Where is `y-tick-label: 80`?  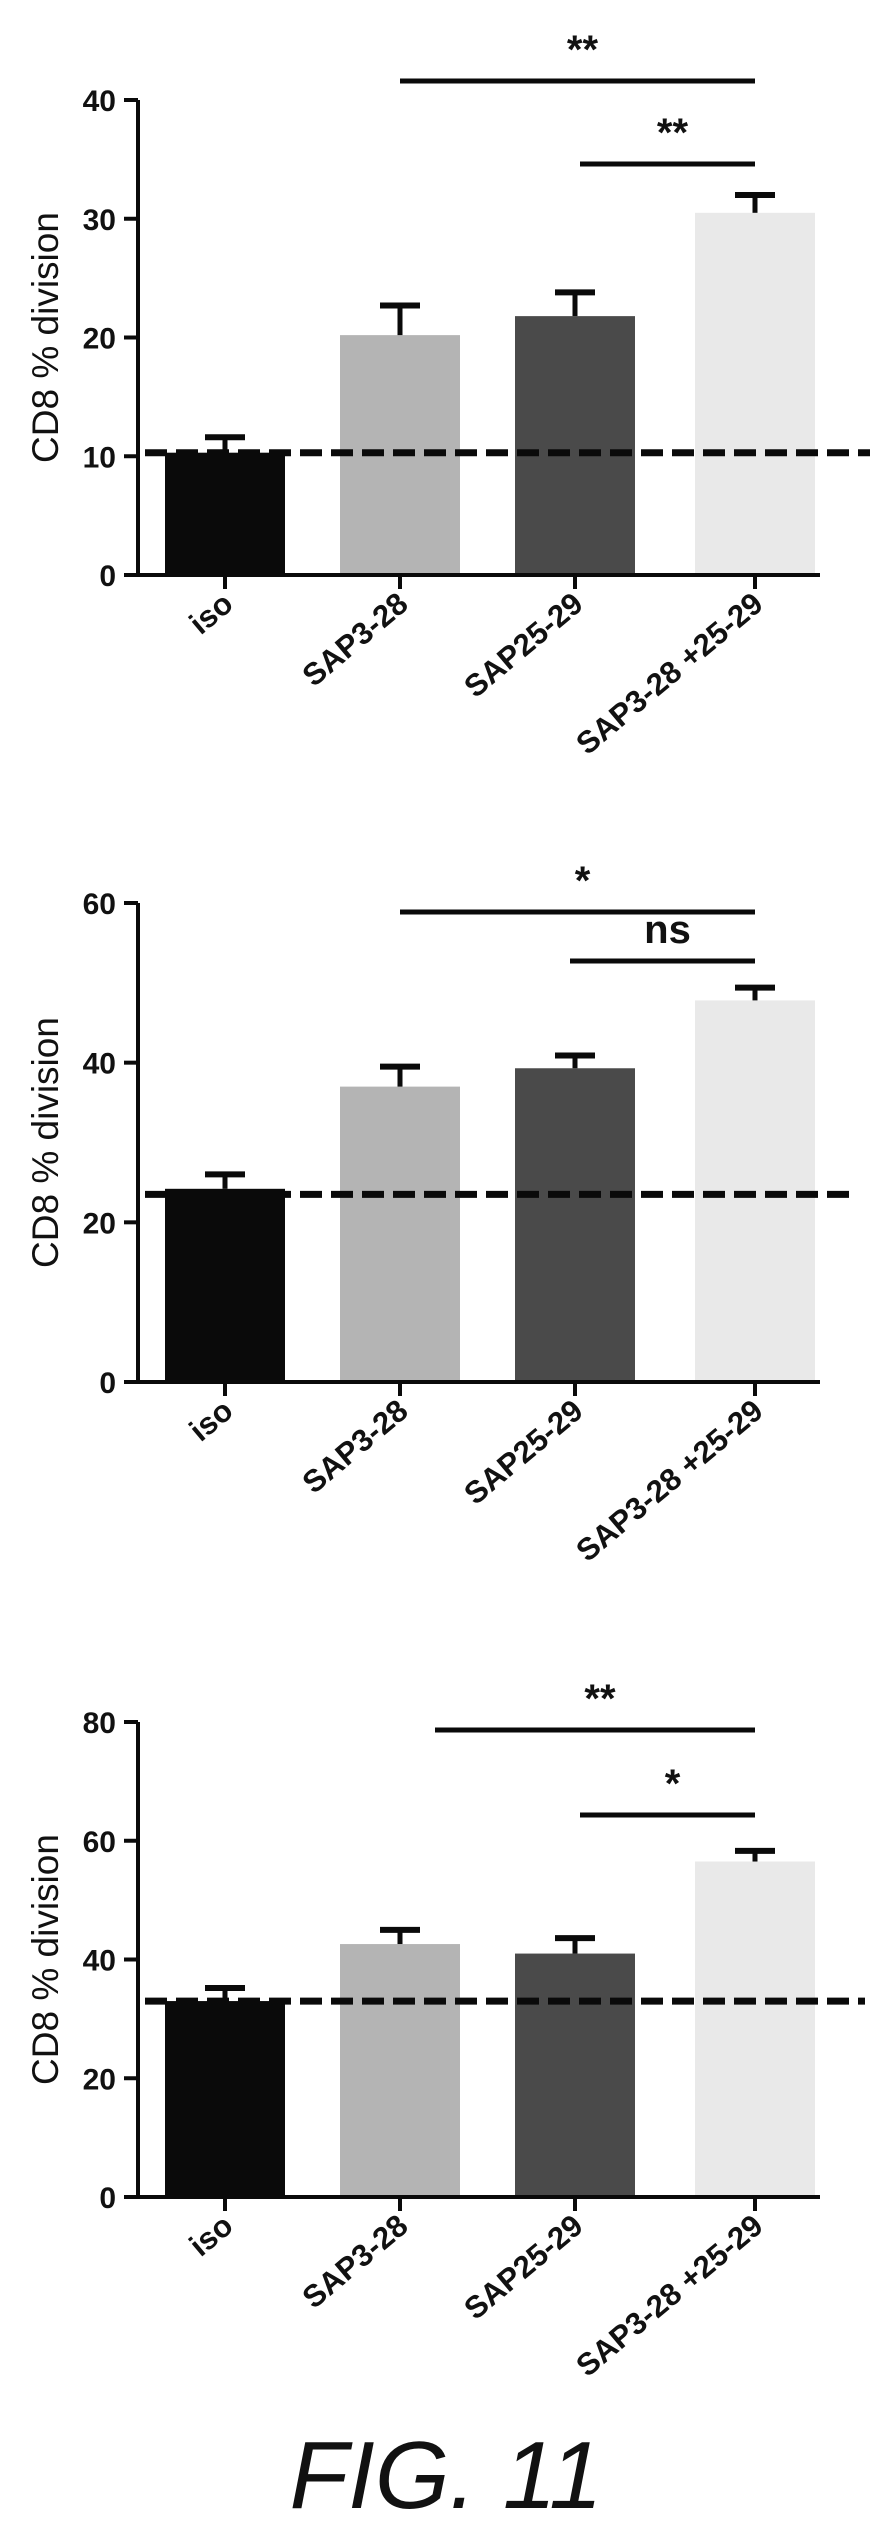 y-tick-label: 80 is located at coordinates (99, 1723).